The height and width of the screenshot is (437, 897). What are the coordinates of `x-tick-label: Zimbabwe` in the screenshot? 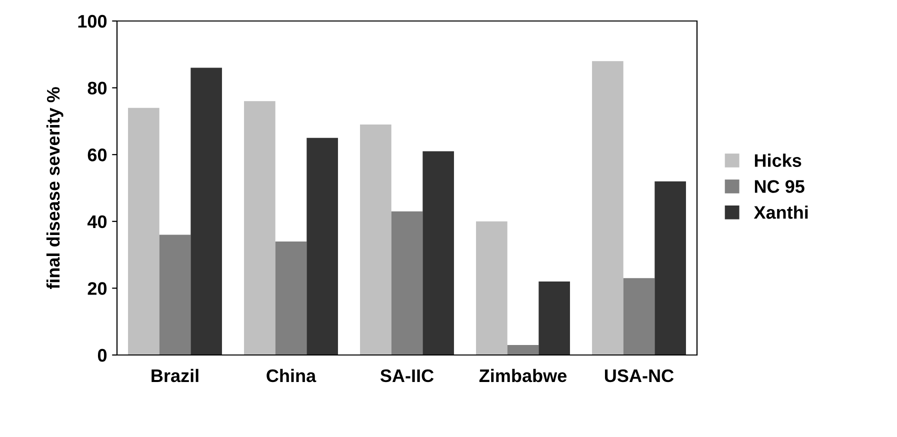 It's located at (523, 375).